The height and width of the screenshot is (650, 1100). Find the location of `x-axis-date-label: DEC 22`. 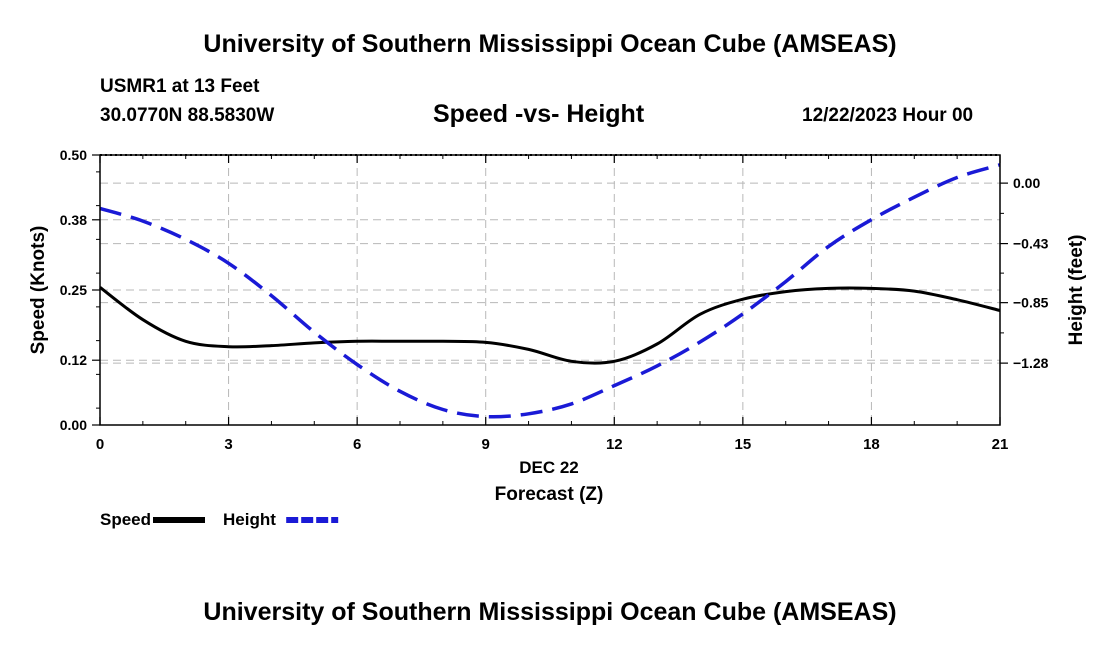

x-axis-date-label: DEC 22 is located at coordinates (549, 467).